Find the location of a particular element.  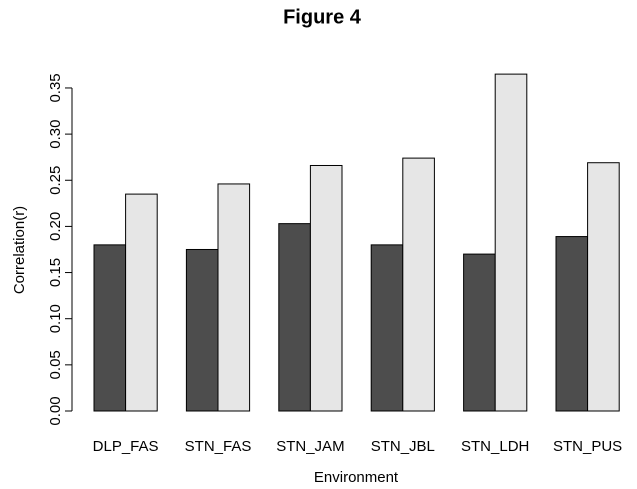

x-tick-label: DLP_FAS is located at coordinates (126, 446).